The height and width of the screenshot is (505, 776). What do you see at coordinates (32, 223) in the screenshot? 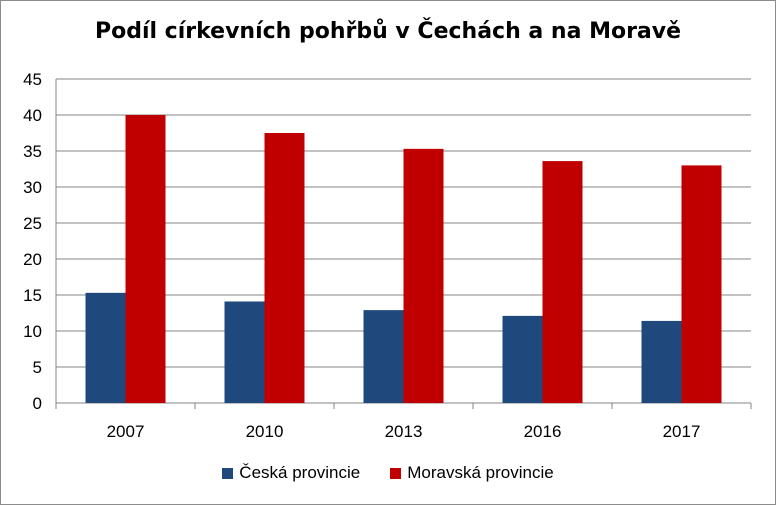
I see `y-tick-label: 25` at bounding box center [32, 223].